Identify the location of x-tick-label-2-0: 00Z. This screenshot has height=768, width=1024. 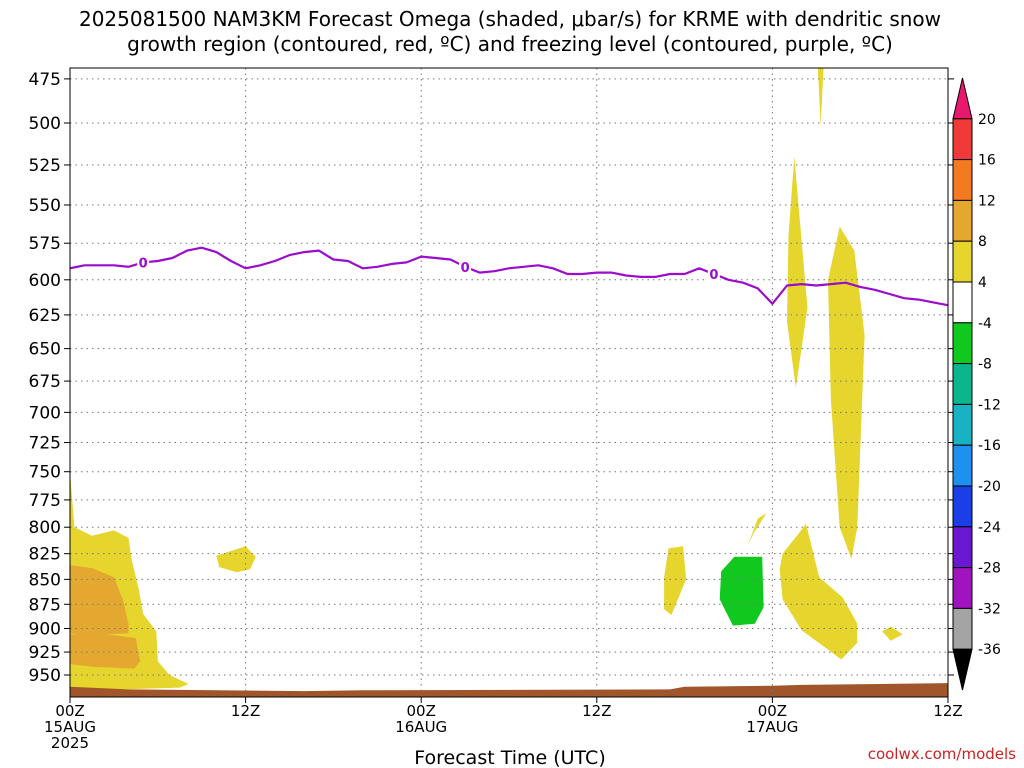
(421, 711).